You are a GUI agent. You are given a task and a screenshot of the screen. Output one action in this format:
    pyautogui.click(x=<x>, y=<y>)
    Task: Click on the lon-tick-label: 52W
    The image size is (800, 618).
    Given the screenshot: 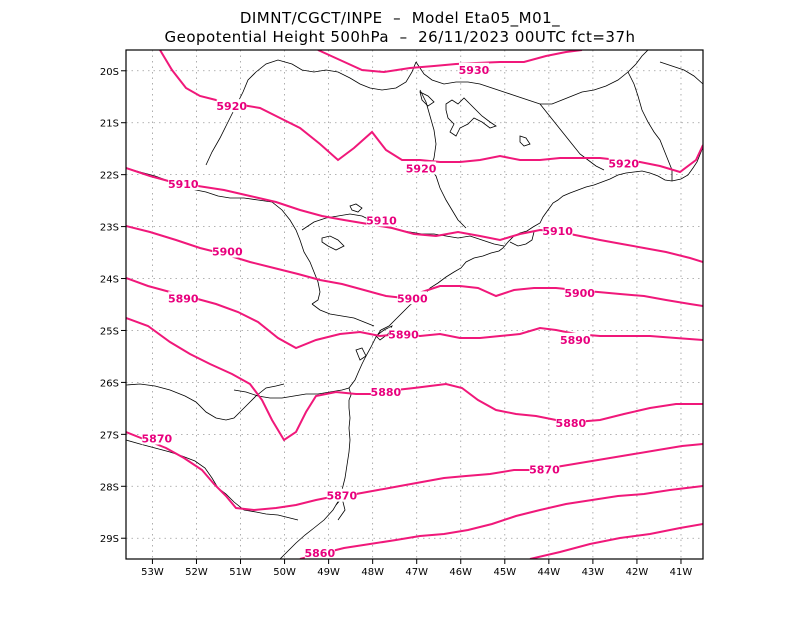 What is the action you would take?
    pyautogui.click(x=196, y=572)
    